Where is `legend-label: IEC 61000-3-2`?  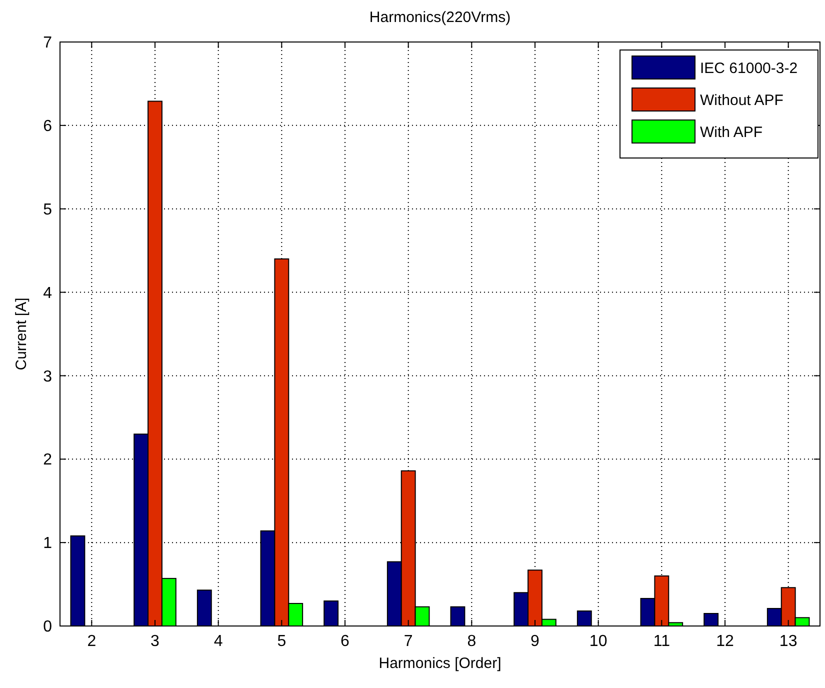
legend-label: IEC 61000-3-2 is located at coordinates (749, 68).